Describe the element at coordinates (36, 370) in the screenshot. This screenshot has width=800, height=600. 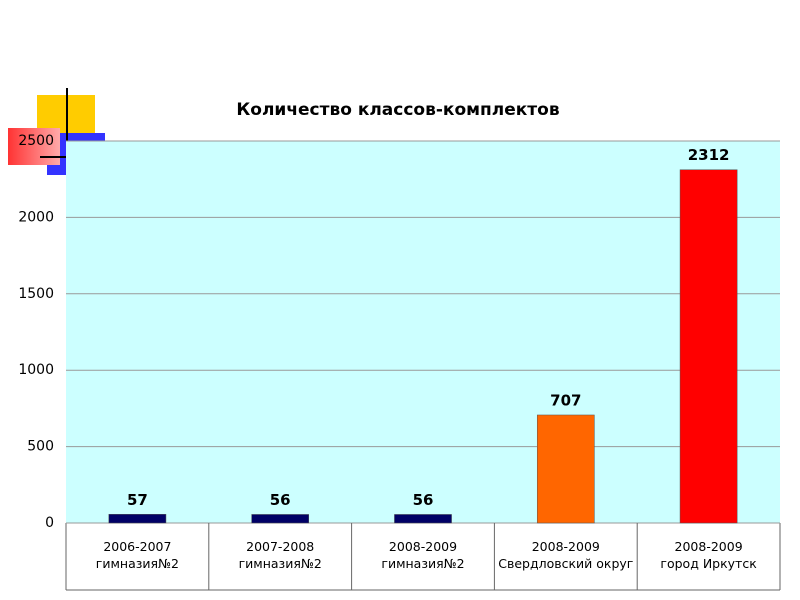
I see `y-tick-label: 1000` at that location.